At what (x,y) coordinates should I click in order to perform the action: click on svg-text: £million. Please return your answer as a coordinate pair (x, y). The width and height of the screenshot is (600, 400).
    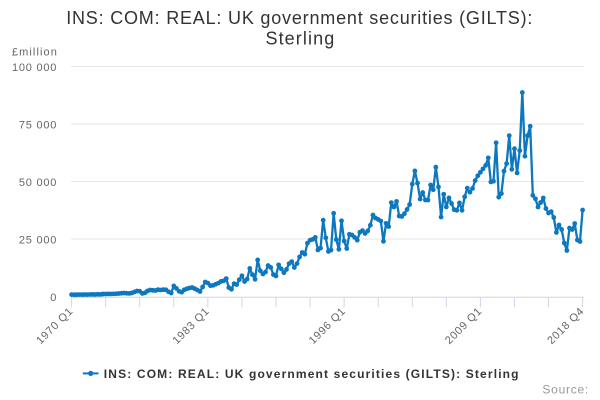
    Looking at the image, I should click on (35, 53).